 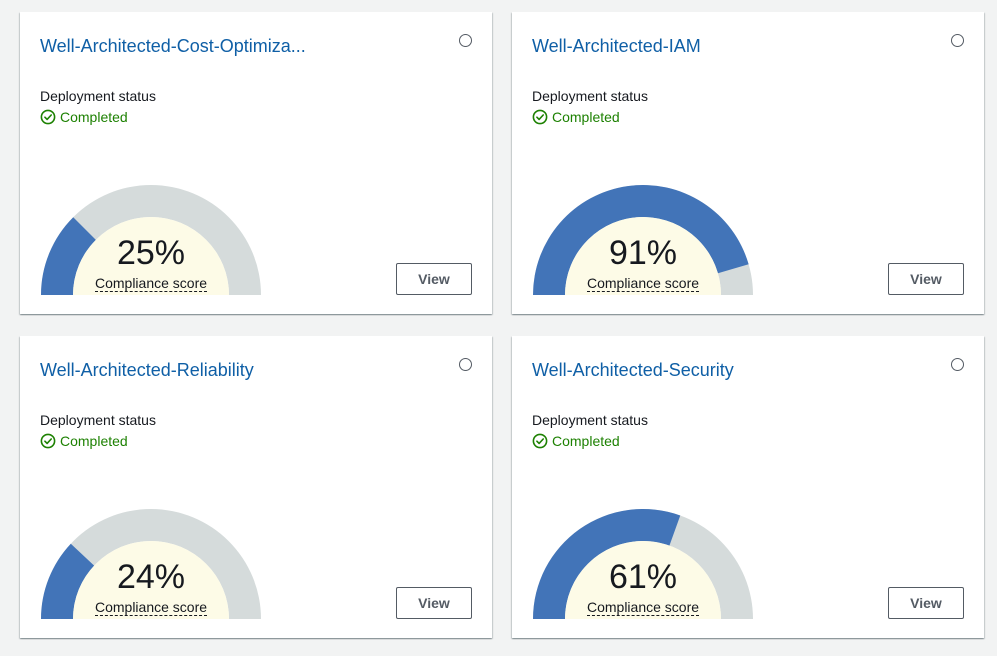 I want to click on compliance-gauge: 24% Compliance score, so click(x=151, y=563).